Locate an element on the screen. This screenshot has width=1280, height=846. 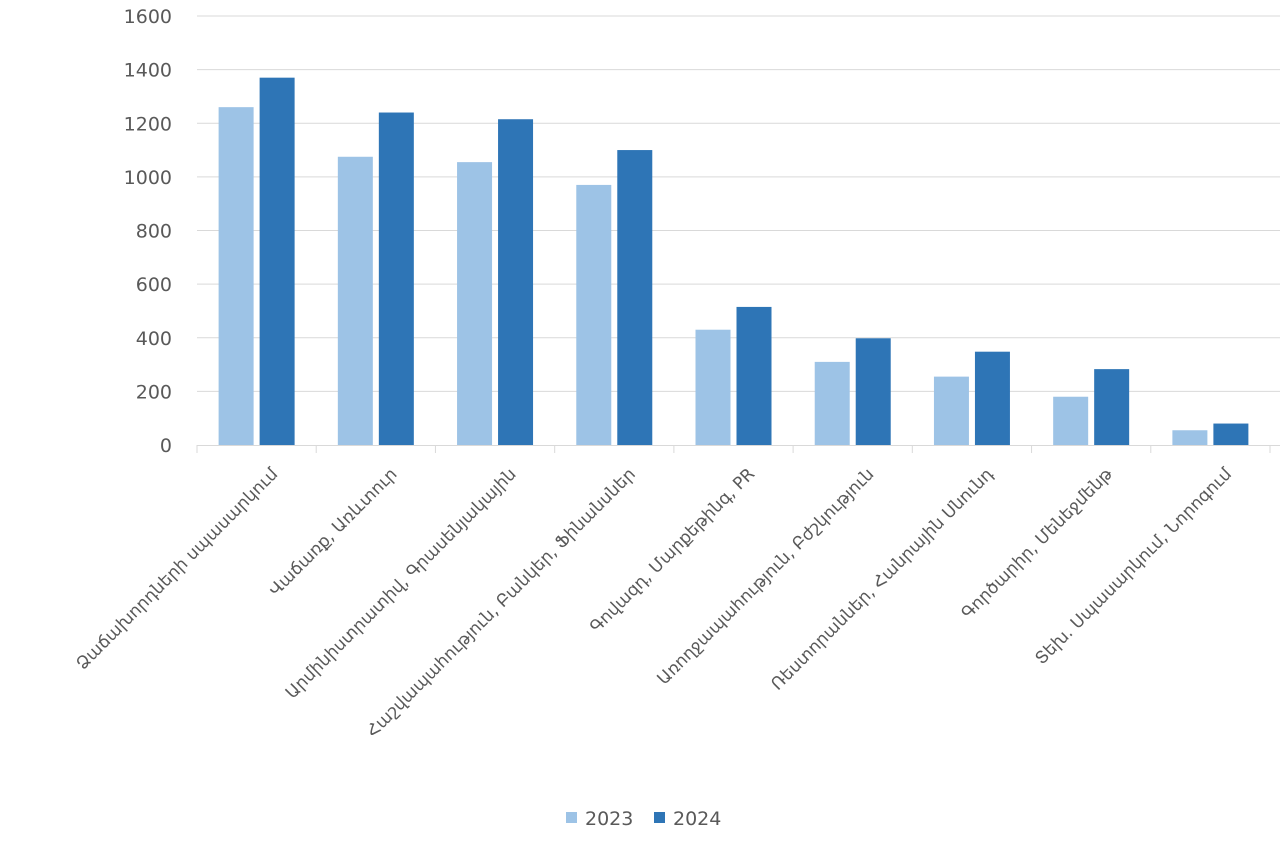
y-tick-label: 1400 is located at coordinates (148, 71).